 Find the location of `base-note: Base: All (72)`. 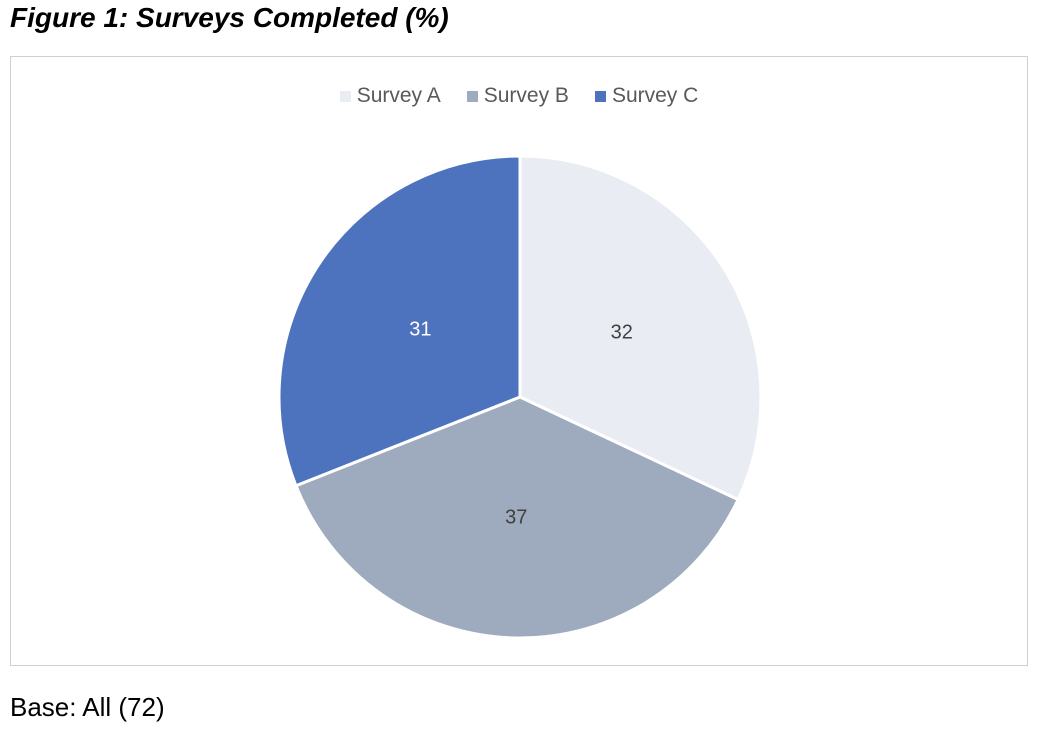

base-note: Base: All (72) is located at coordinates (87, 707).